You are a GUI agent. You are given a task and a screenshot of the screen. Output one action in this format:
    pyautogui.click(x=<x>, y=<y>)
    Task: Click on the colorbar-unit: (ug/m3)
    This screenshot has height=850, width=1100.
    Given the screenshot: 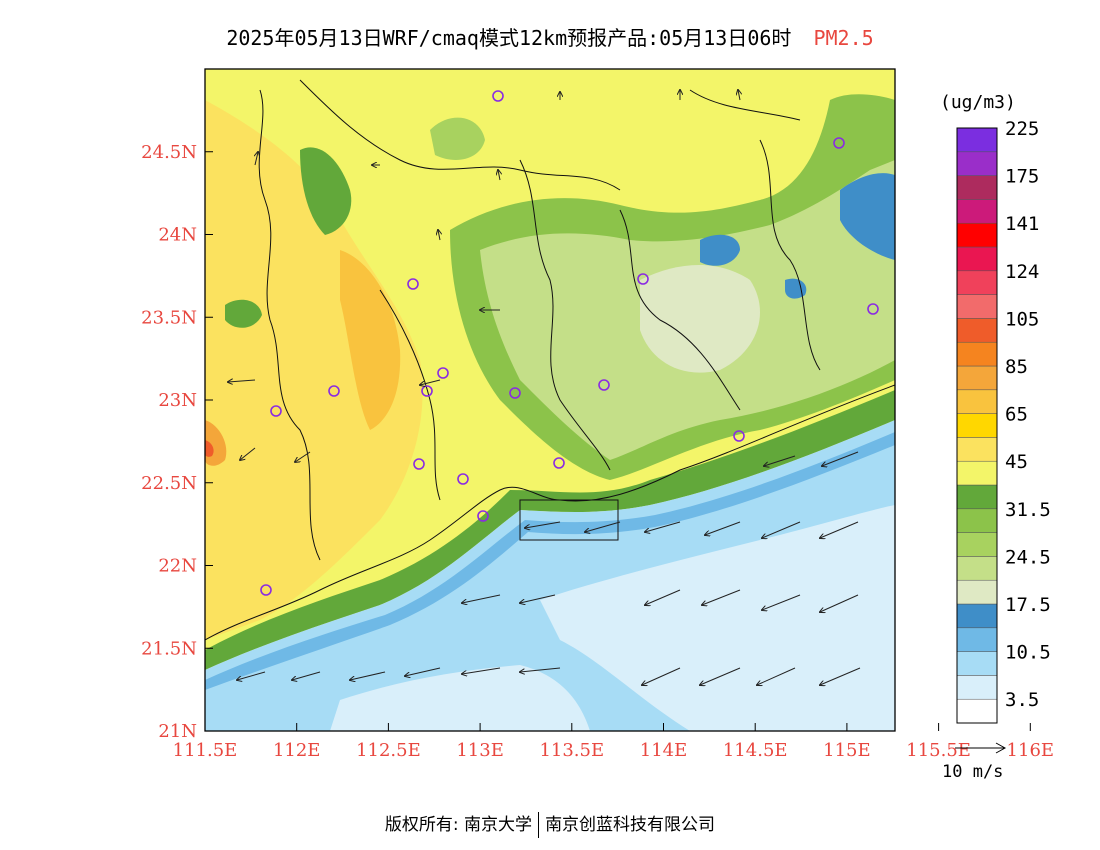 What is the action you would take?
    pyautogui.click(x=978, y=102)
    